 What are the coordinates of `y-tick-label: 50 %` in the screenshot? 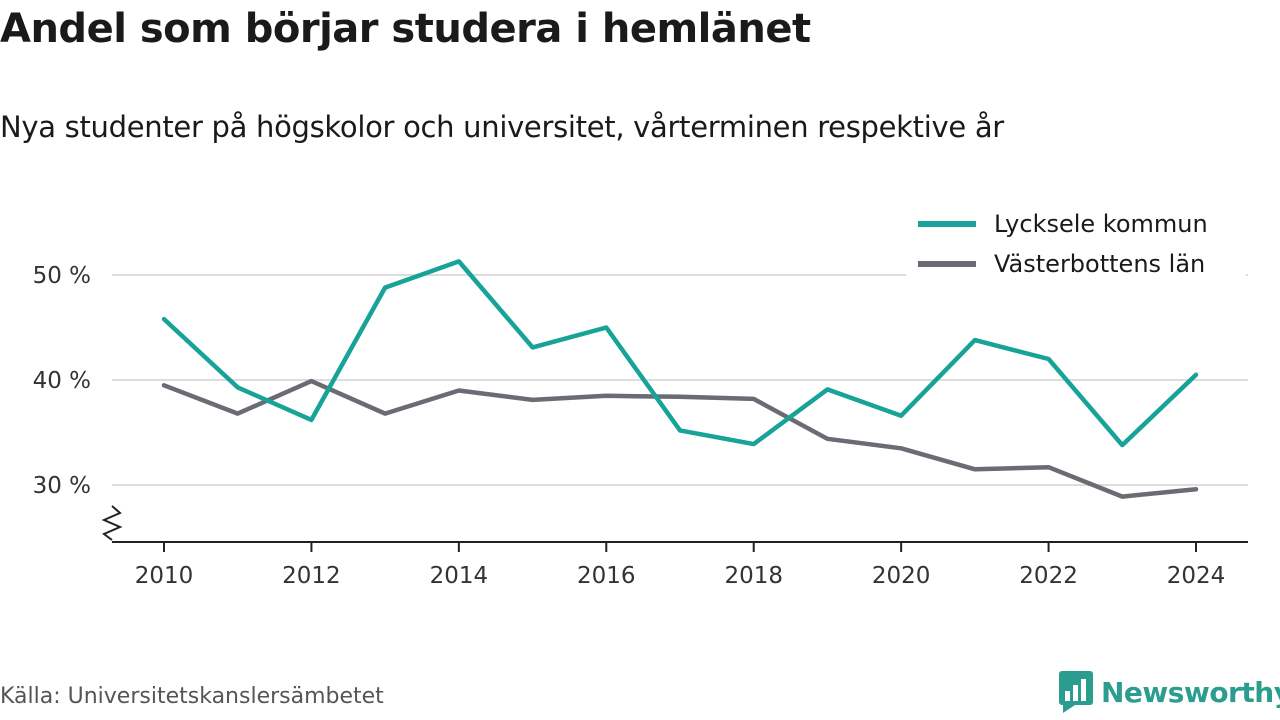 It's located at (62, 276).